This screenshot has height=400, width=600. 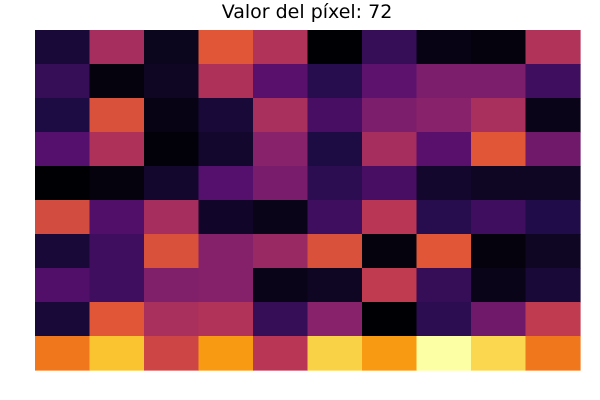 I want to click on heatmap-cell-r3-c3, so click(x=226, y=149).